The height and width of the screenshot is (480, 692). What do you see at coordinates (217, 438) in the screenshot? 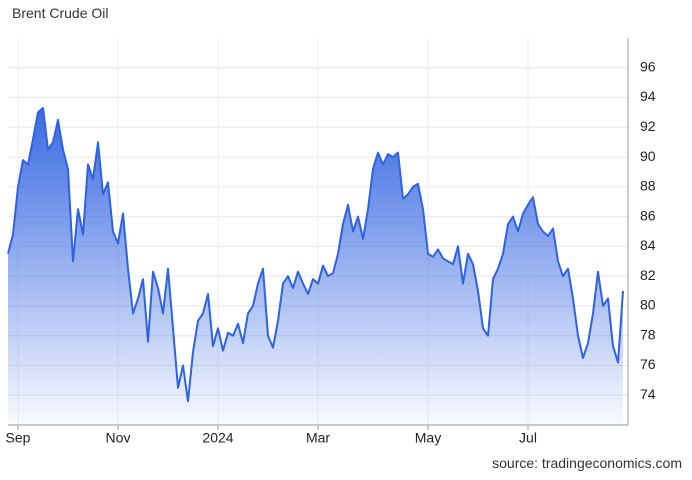
I see `x-tick-label: 2024` at bounding box center [217, 438].